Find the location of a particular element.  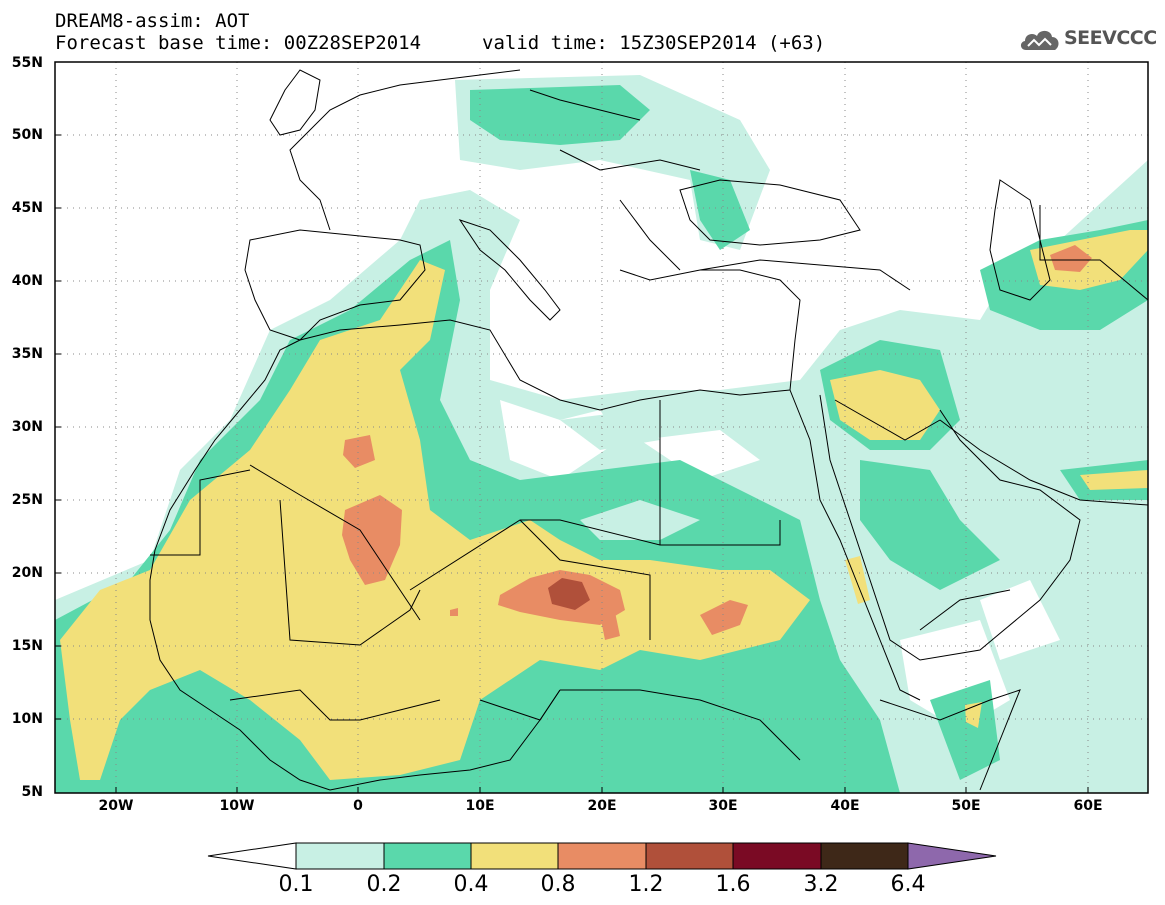

cloud-icon is located at coordinates (1039, 40).